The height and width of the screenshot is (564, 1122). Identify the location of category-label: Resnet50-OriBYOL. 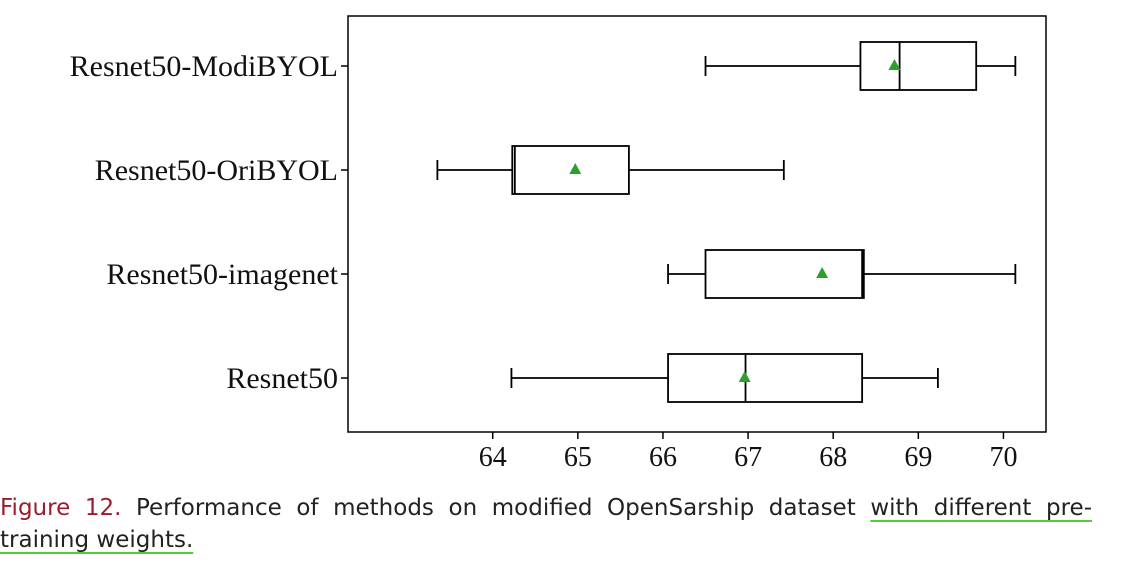
(216, 170).